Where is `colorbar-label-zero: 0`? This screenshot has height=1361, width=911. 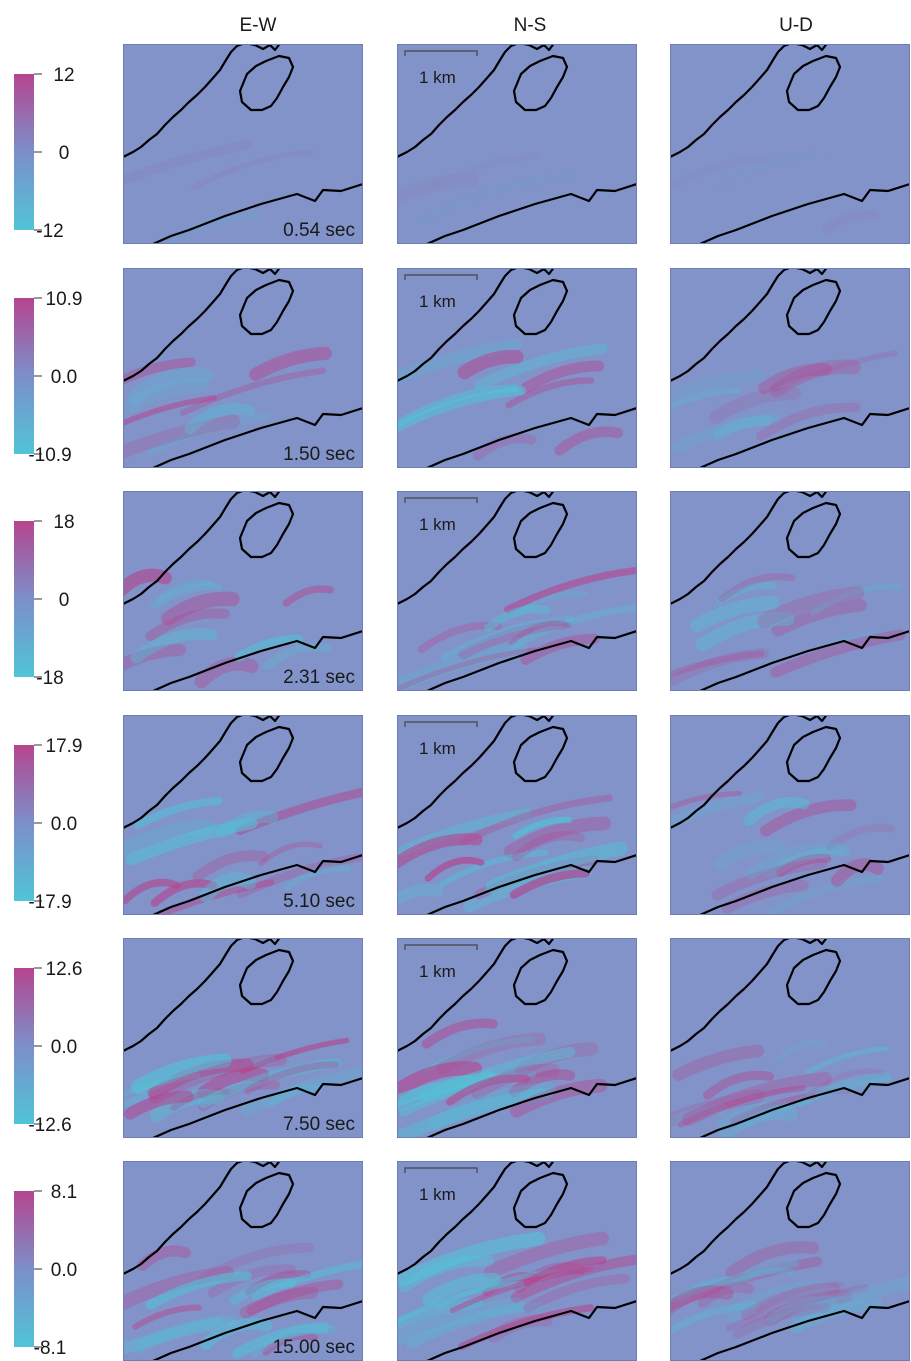
colorbar-label-zero: 0 is located at coordinates (64, 153).